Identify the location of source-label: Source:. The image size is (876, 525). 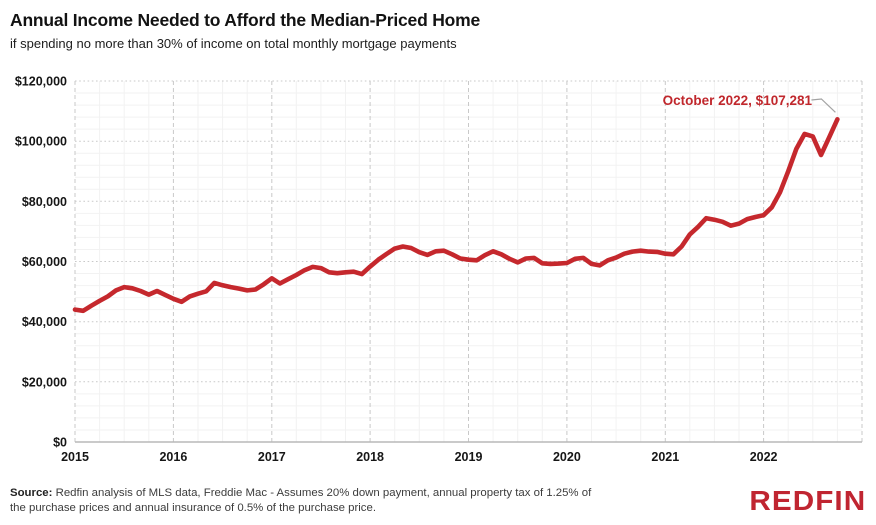
(31, 493).